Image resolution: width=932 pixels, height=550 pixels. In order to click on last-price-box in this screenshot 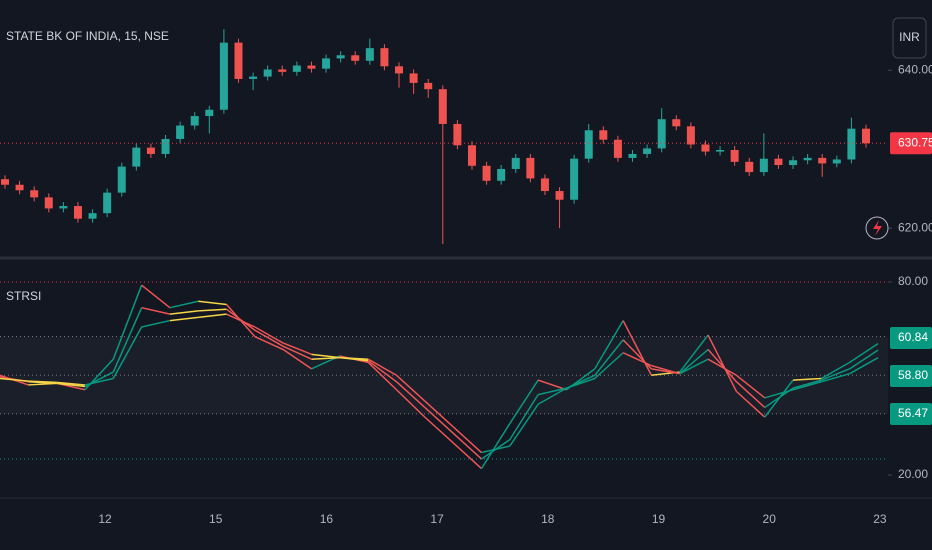, I will do `click(911, 143)`.